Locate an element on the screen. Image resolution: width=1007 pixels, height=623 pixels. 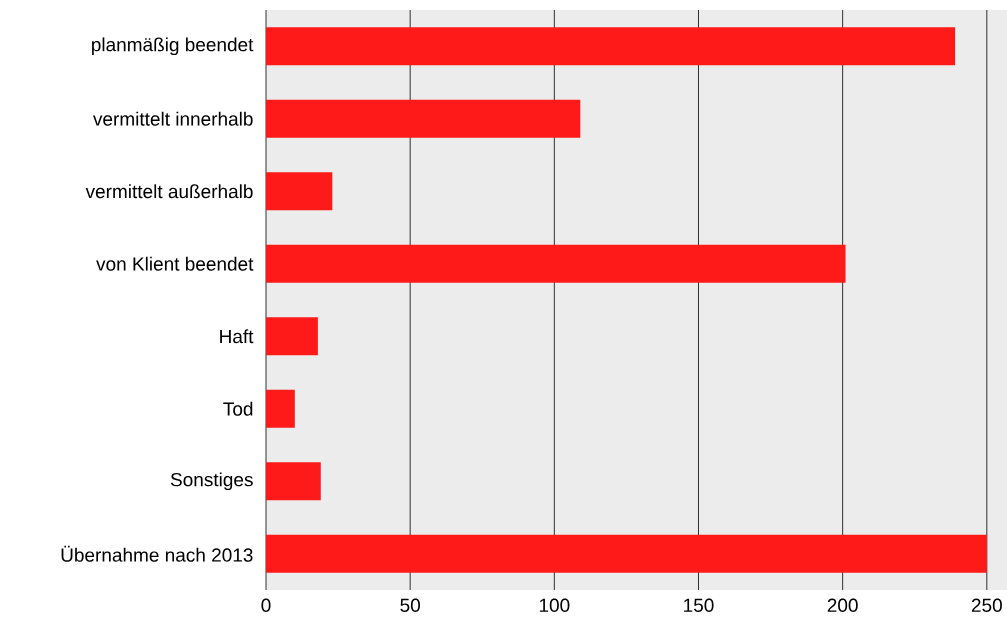
x-tick-label: 50 is located at coordinates (410, 605).